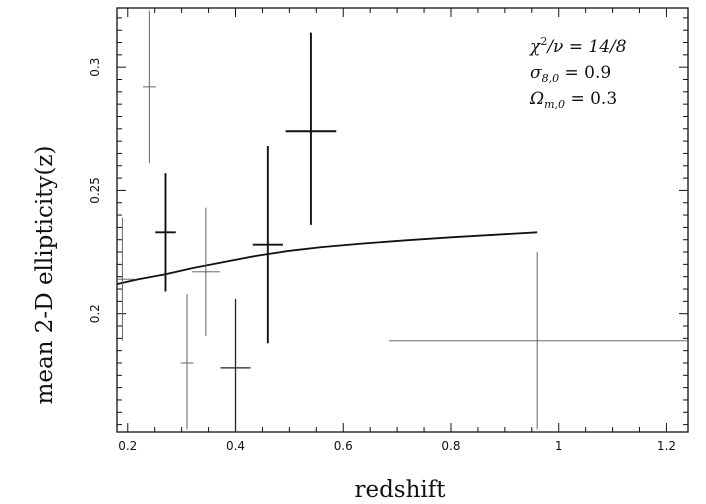 The width and height of the screenshot is (706, 504). I want to click on y-tick-label: 0.25, so click(95, 190).